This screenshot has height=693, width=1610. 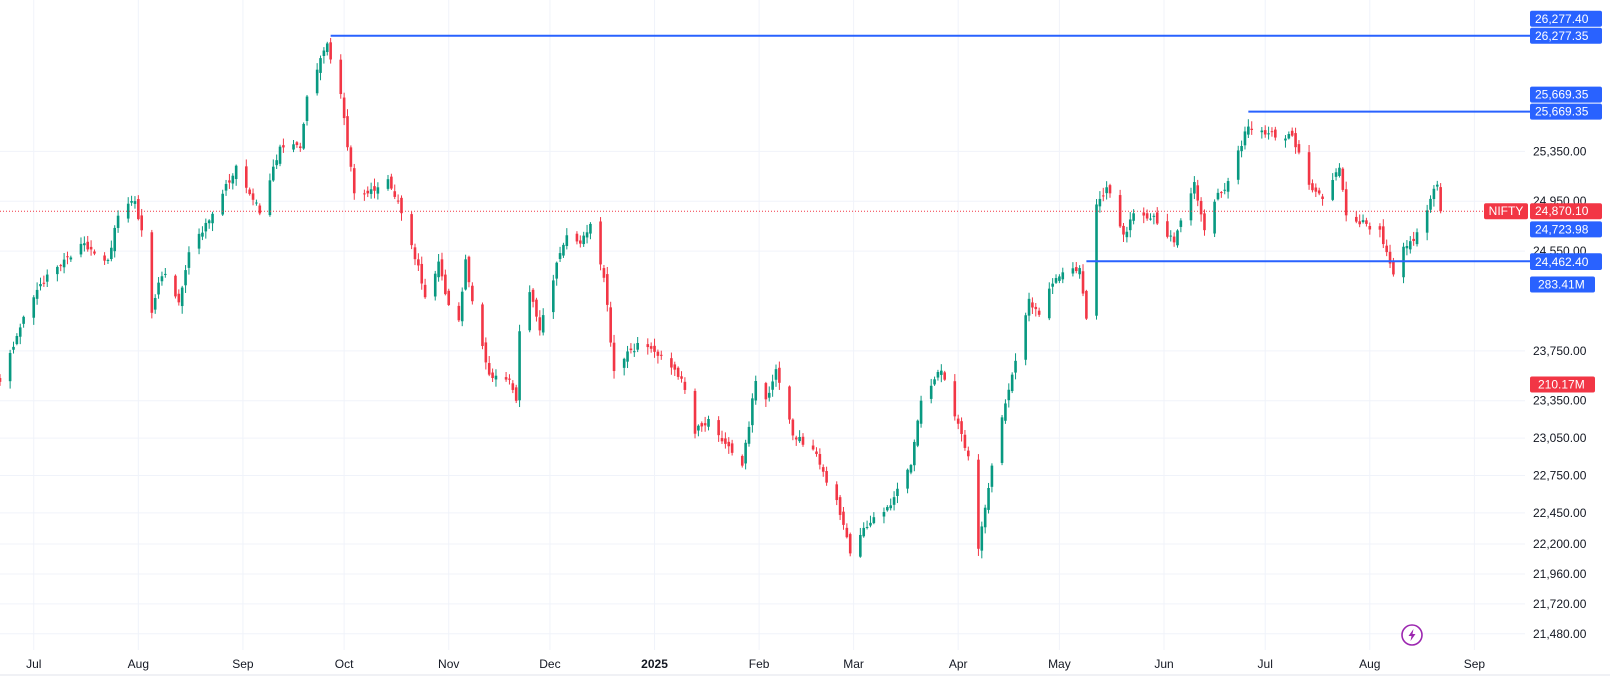 What do you see at coordinates (1412, 635) in the screenshot?
I see `lightning-icon` at bounding box center [1412, 635].